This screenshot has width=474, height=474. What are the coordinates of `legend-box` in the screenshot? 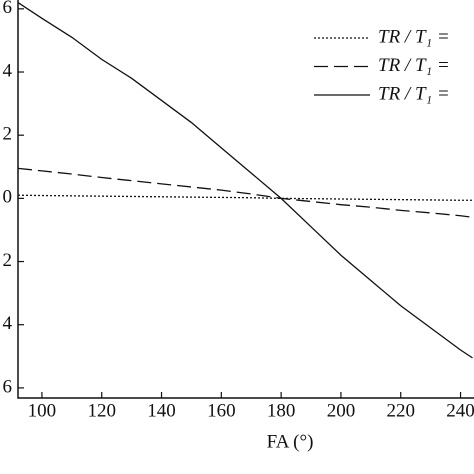 It's located at (389, 67).